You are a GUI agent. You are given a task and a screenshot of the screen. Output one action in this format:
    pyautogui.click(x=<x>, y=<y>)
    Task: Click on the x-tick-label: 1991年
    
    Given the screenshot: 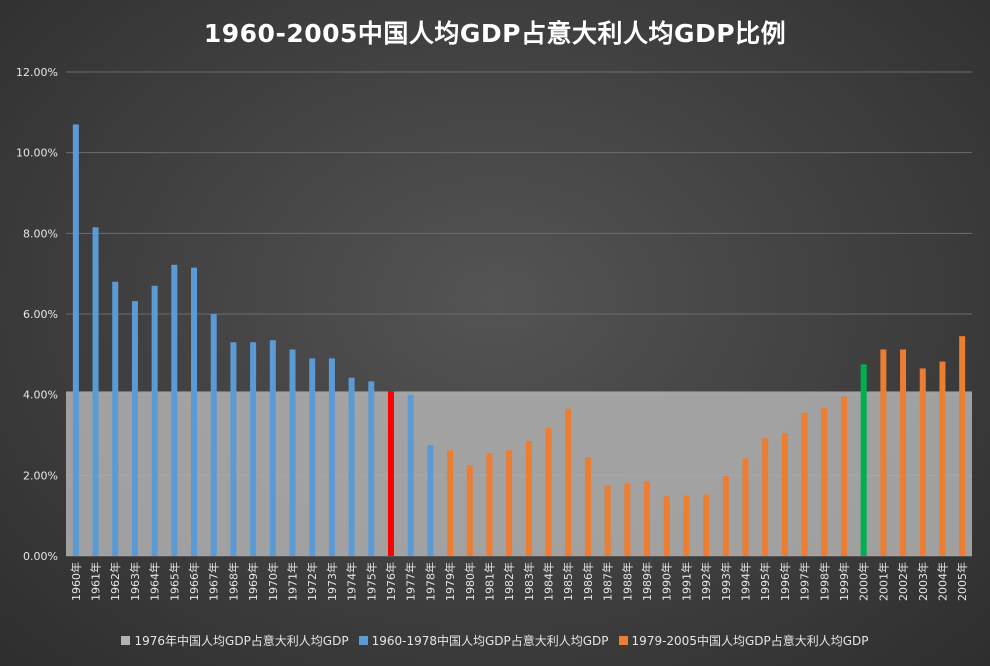 What is the action you would take?
    pyautogui.click(x=686, y=581)
    